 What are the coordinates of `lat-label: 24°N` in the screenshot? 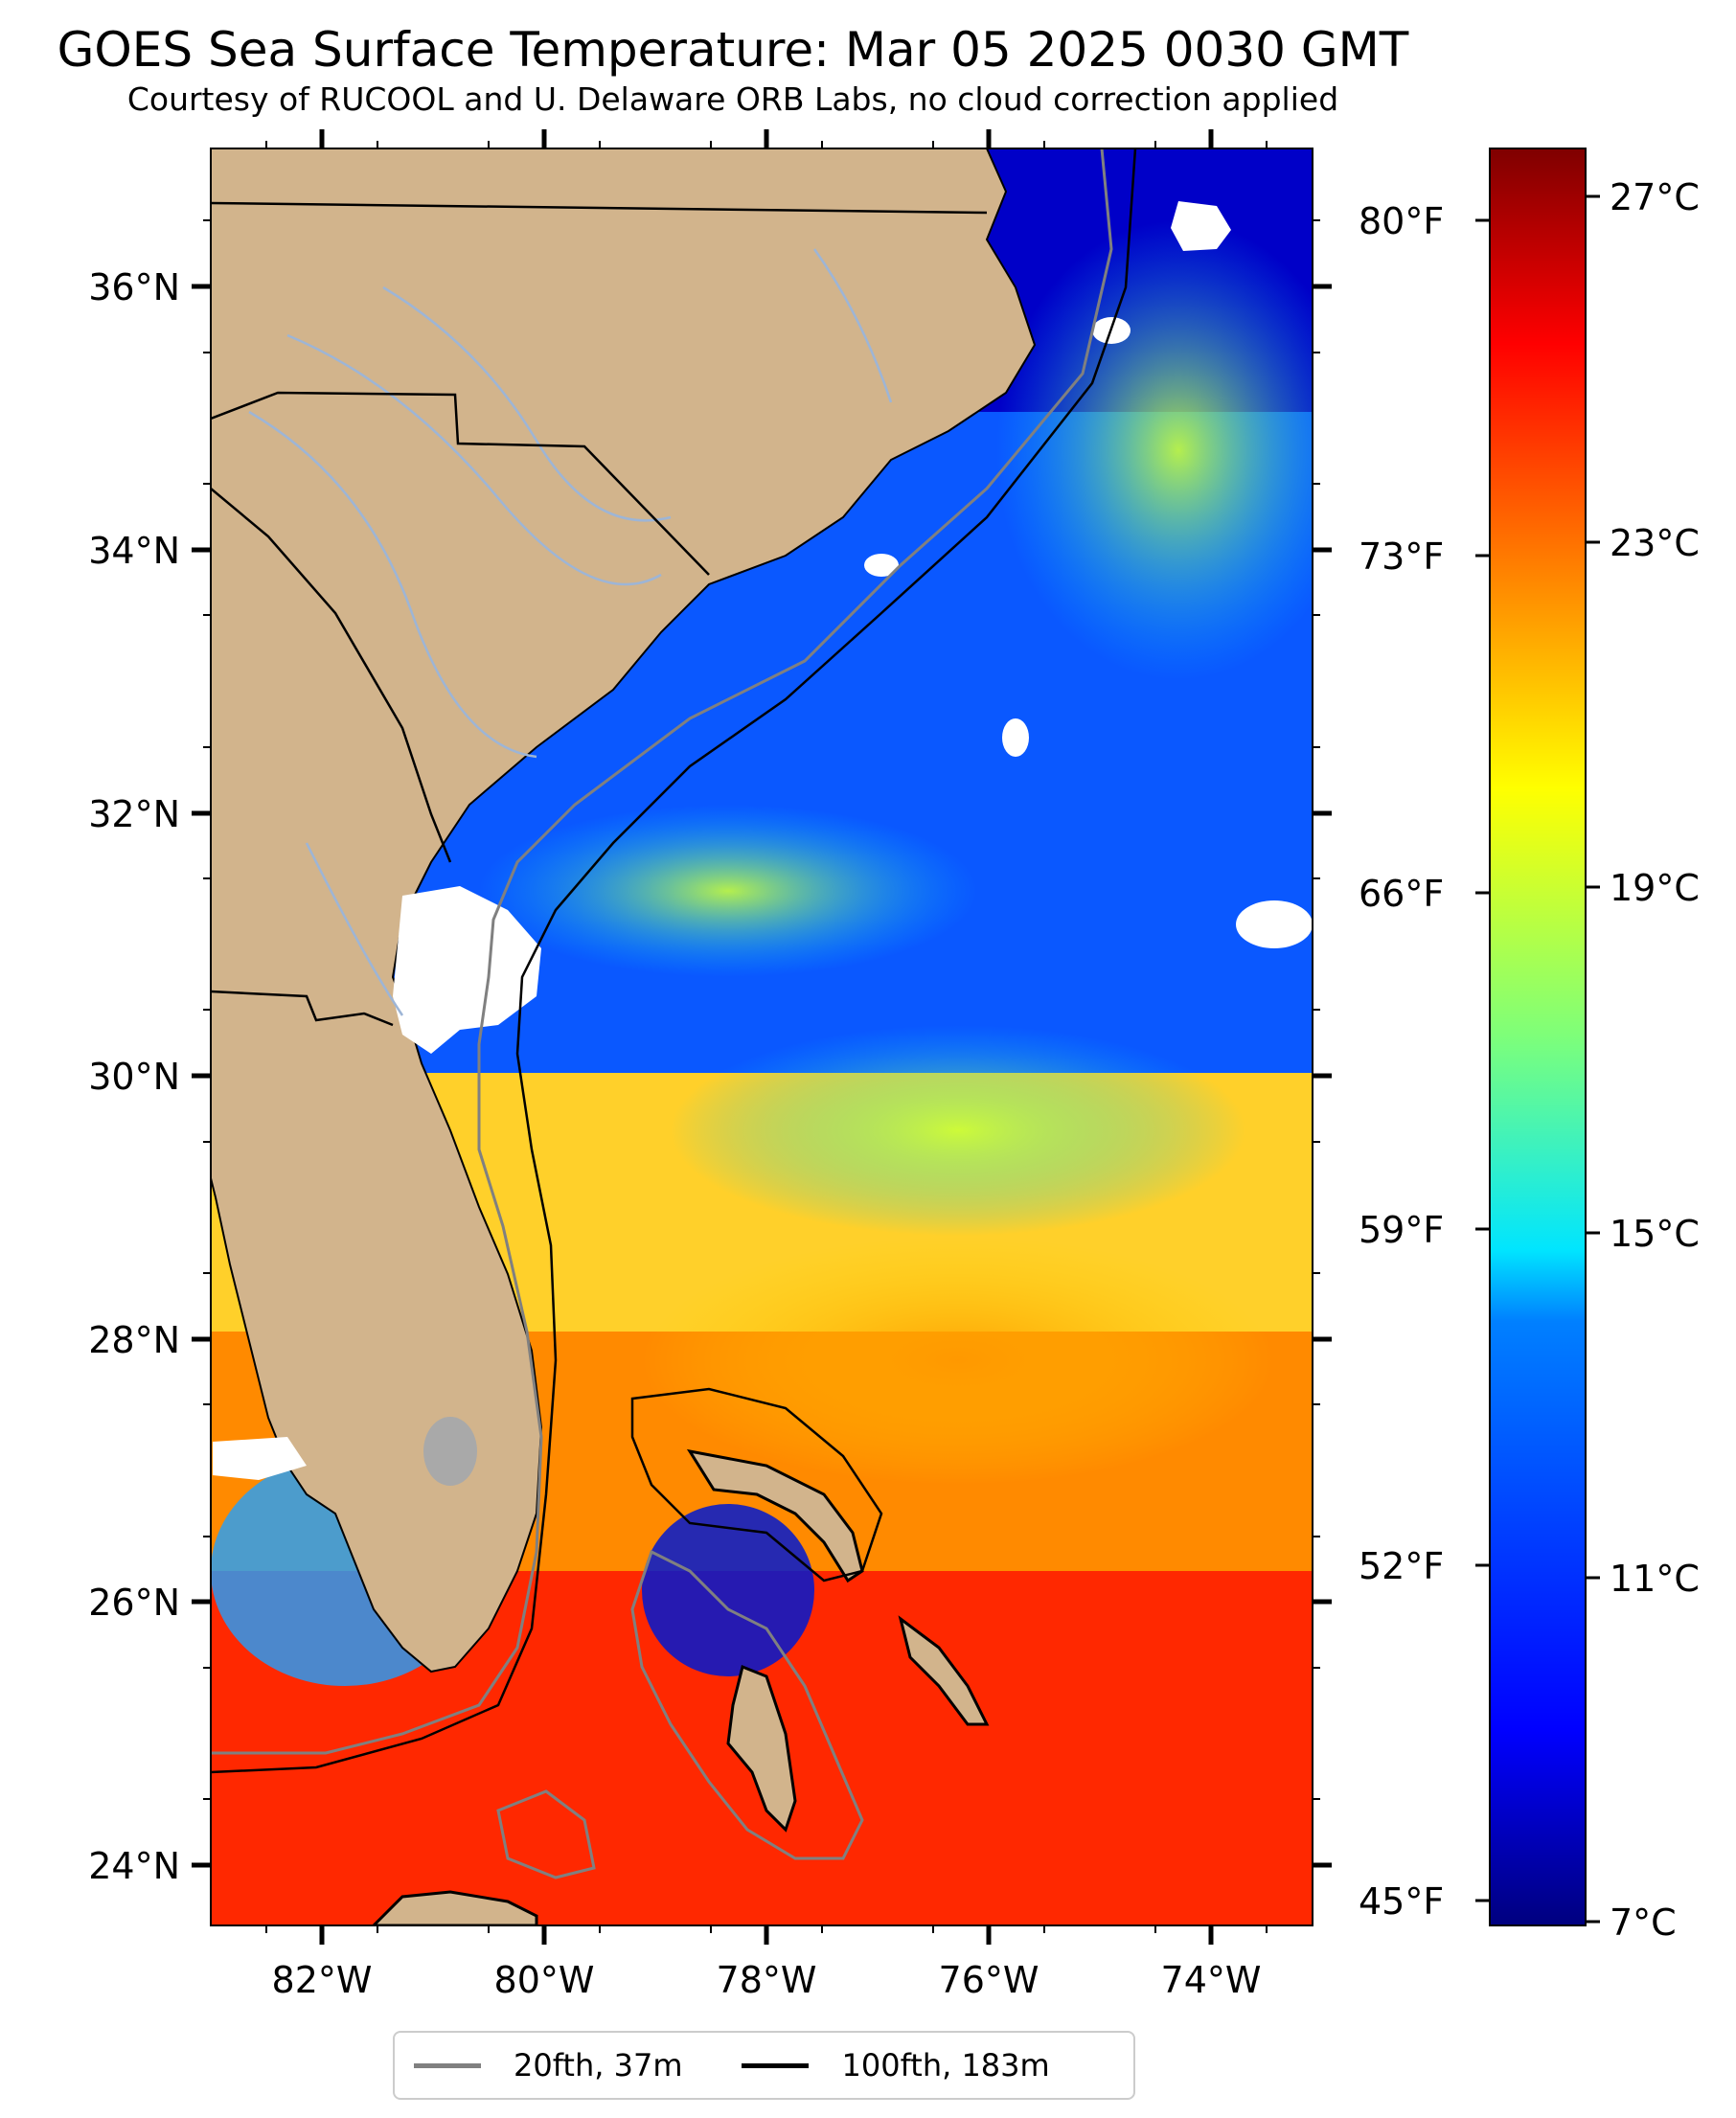 It's located at (134, 1866).